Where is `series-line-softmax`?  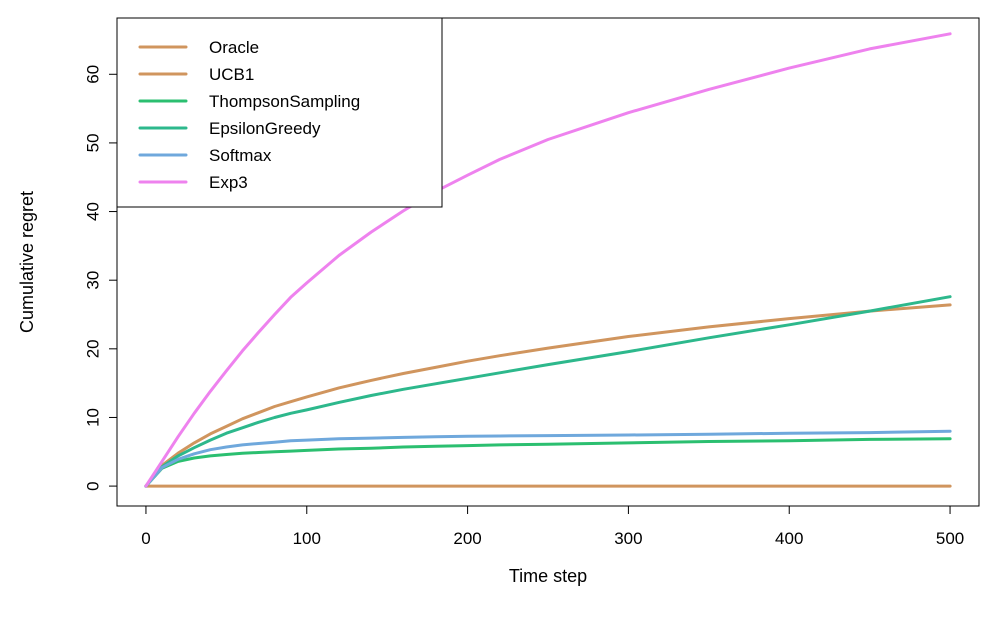
series-line-softmax is located at coordinates (548, 458).